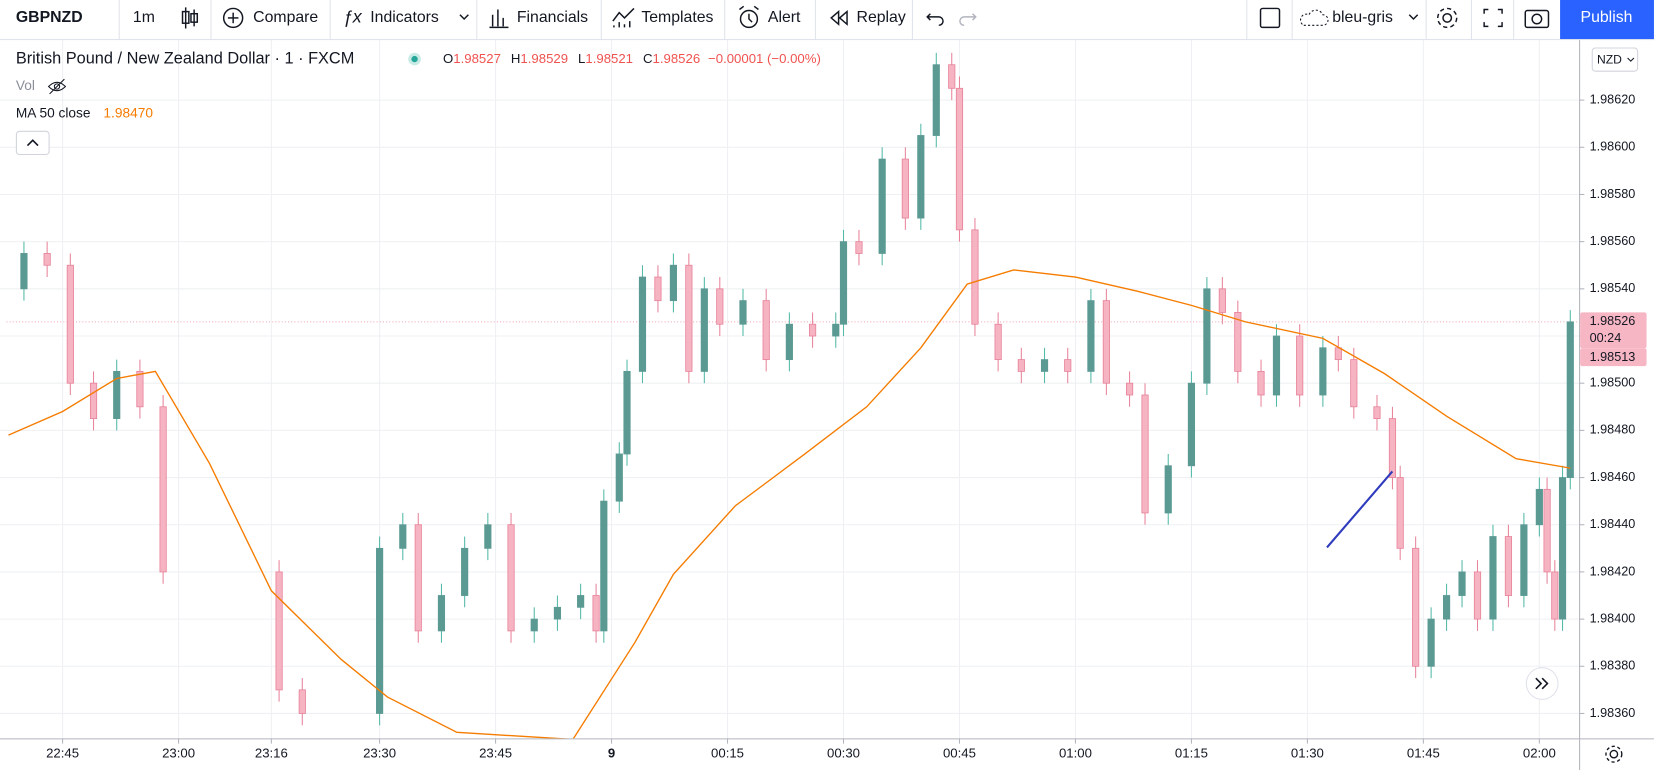  I want to click on x-tick-label: 23:45, so click(495, 753).